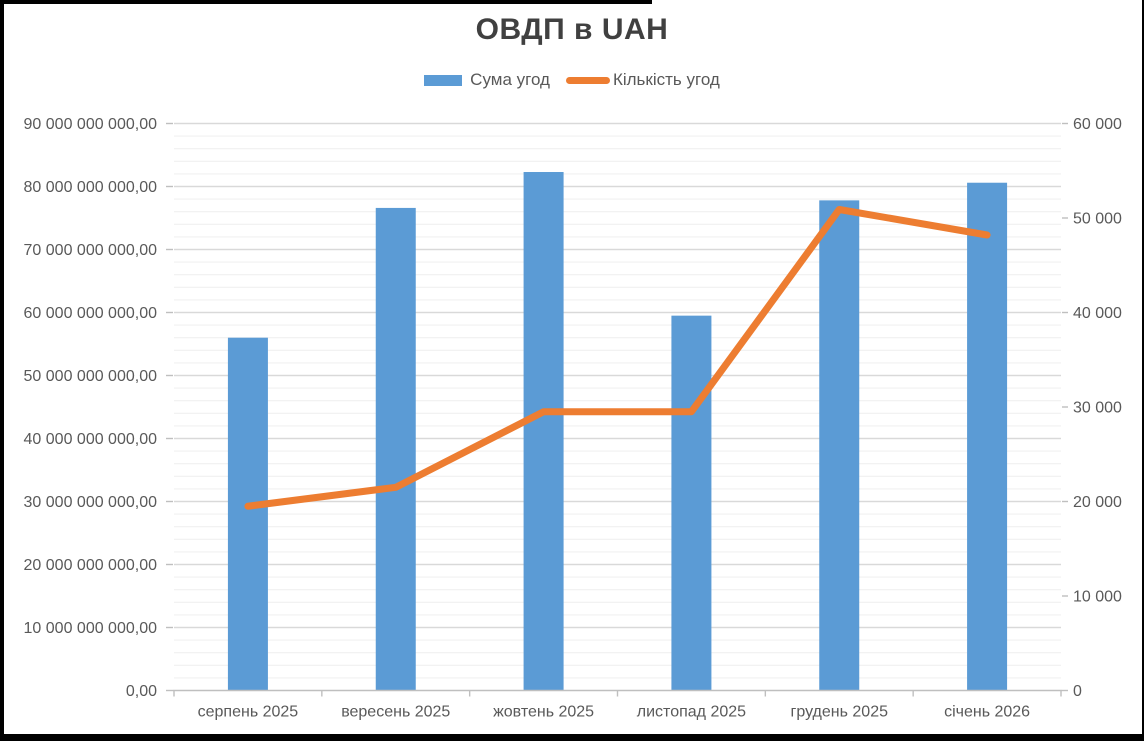  I want to click on axis-tick-label: 10 000, so click(1097, 597).